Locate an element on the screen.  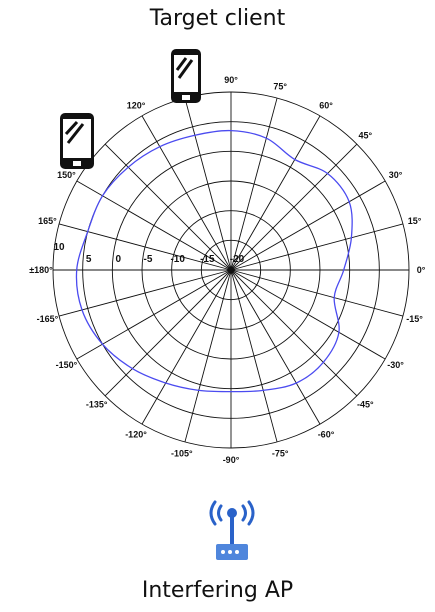
angle-tick-label: -45° is located at coordinates (365, 404).